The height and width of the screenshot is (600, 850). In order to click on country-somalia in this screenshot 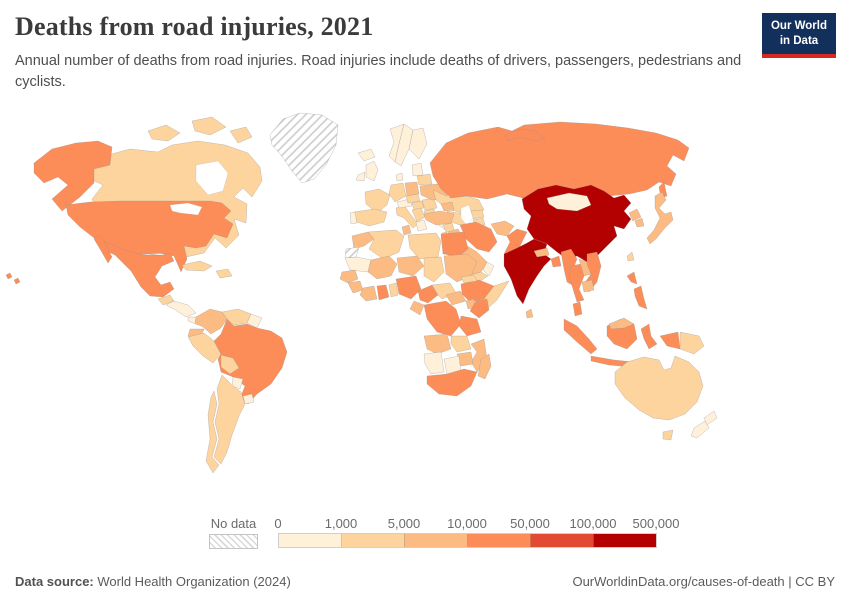, I will do `click(496, 295)`.